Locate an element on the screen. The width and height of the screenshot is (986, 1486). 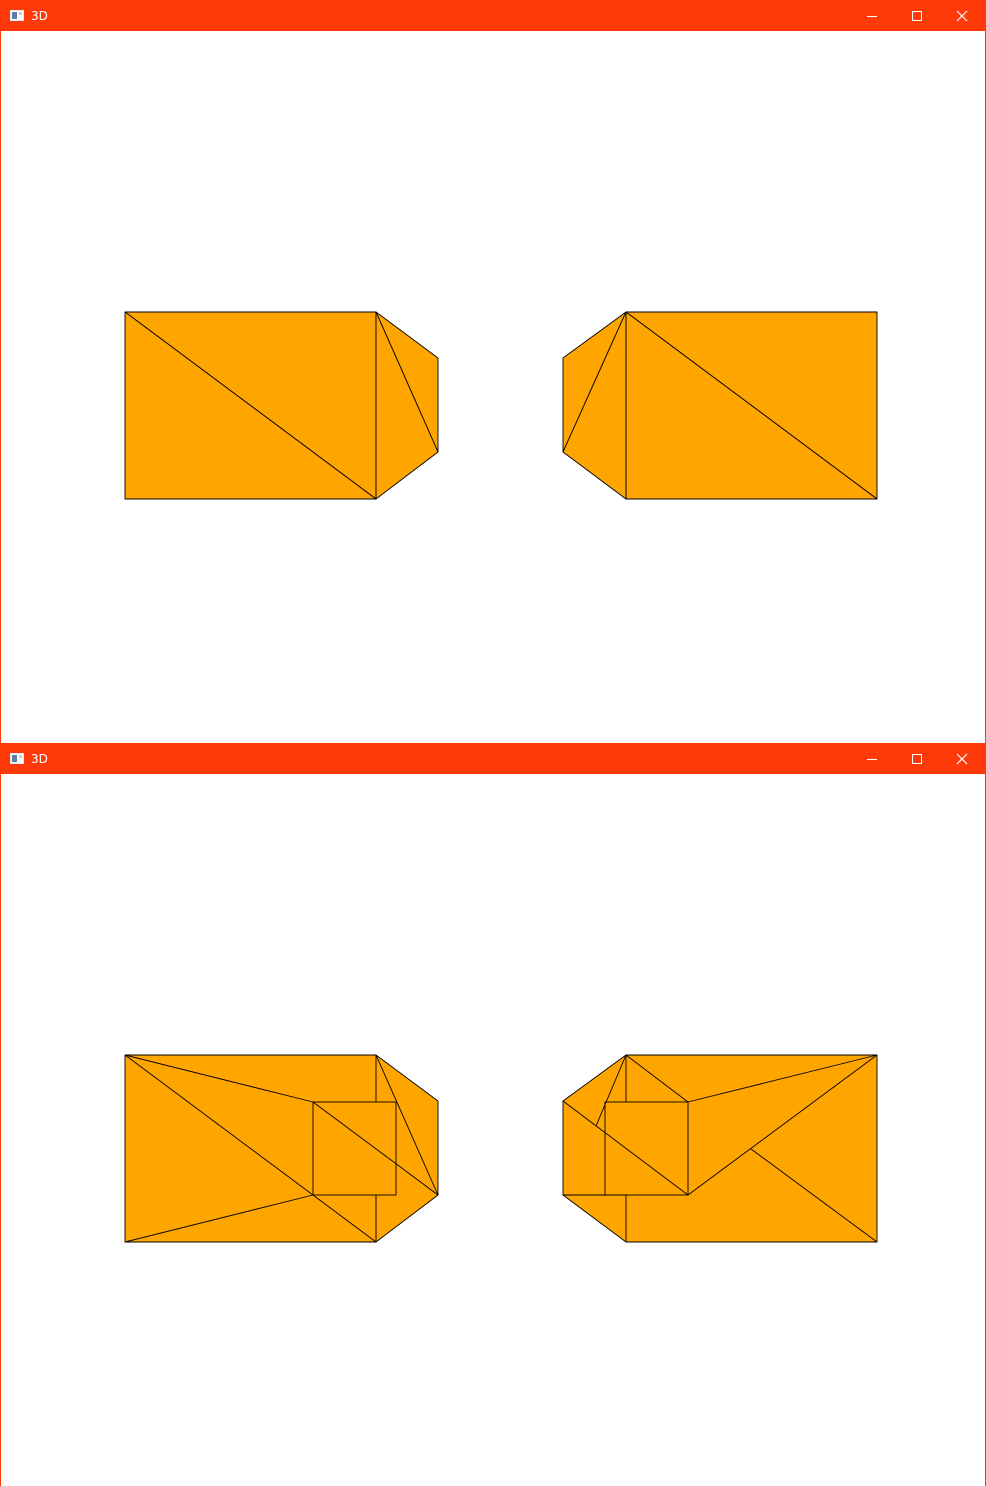
mesh-left-outline is located at coordinates (281, 1148).